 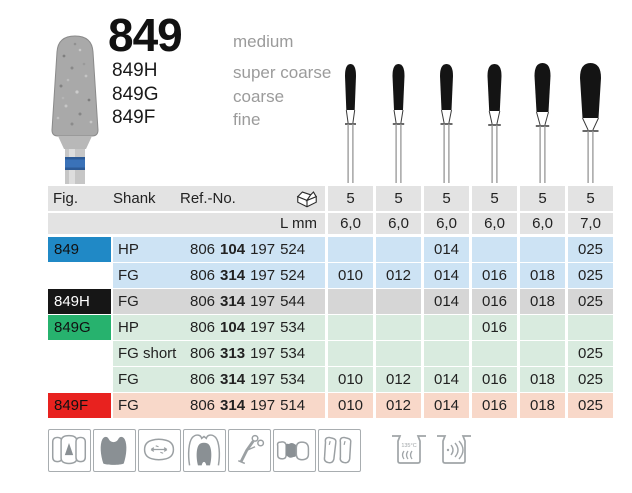 What do you see at coordinates (409, 452) in the screenshot?
I see `sterilizable-135c-icon: 135°C` at bounding box center [409, 452].